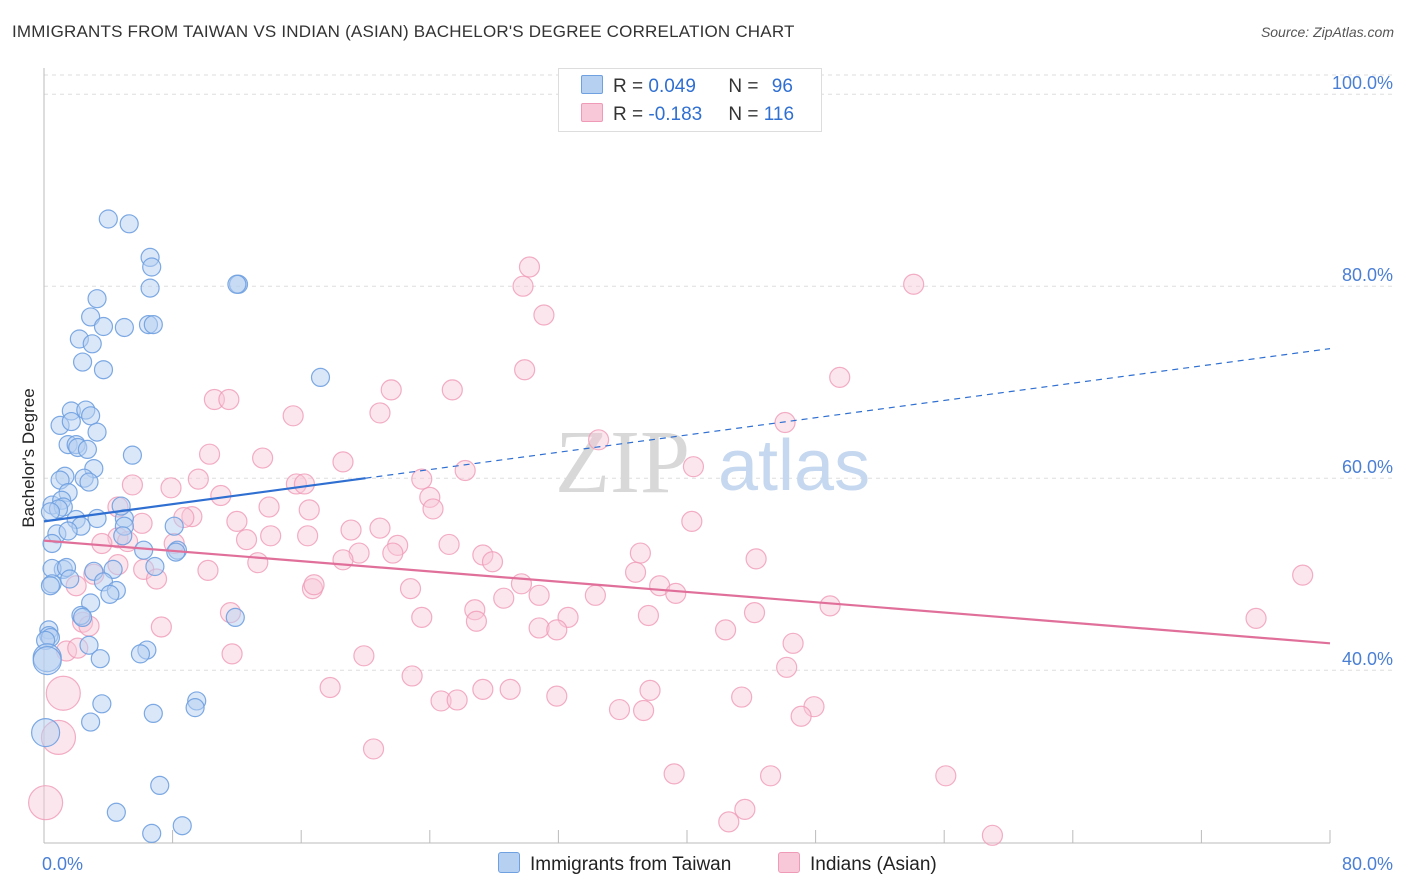  I want to click on bottom-legend-label: Indians (Asian), so click(873, 864).